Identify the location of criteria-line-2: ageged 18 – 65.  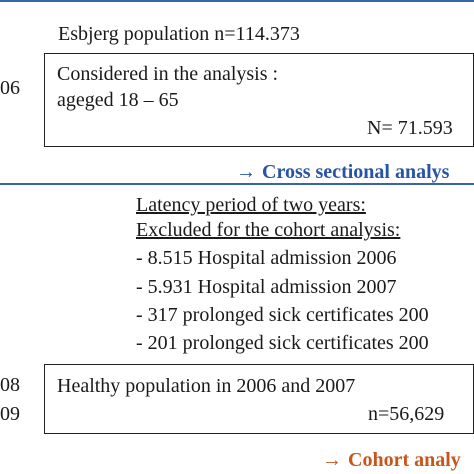
(118, 100).